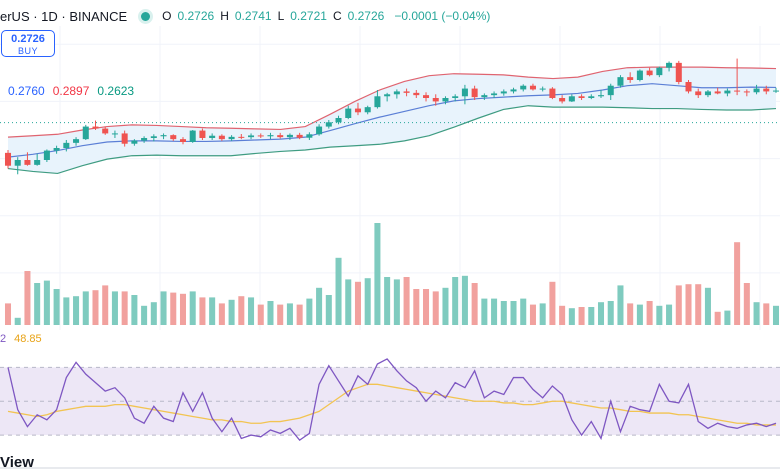 This screenshot has width=780, height=475. I want to click on ohlc-open-value: 0.2726, so click(196, 16).